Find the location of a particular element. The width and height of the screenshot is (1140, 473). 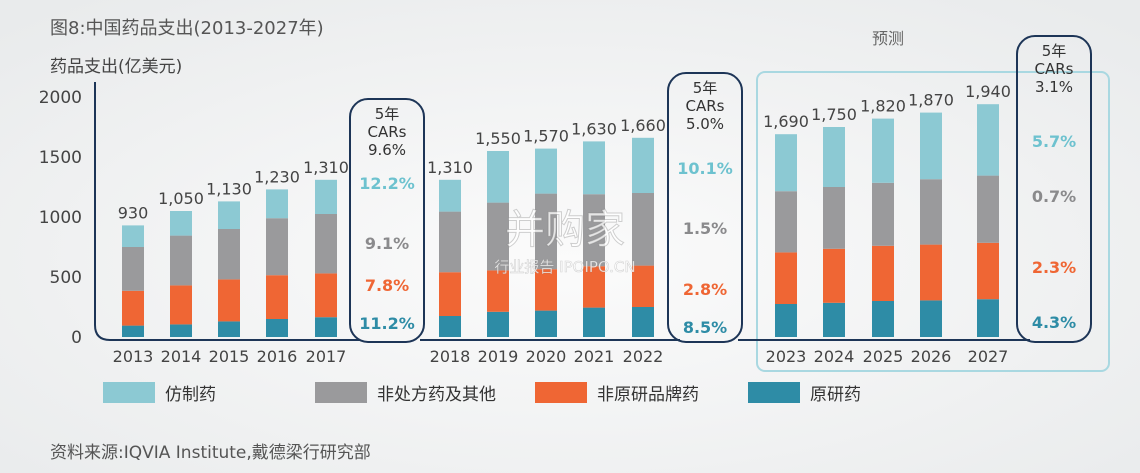

bar-total-label: 930 is located at coordinates (133, 212).